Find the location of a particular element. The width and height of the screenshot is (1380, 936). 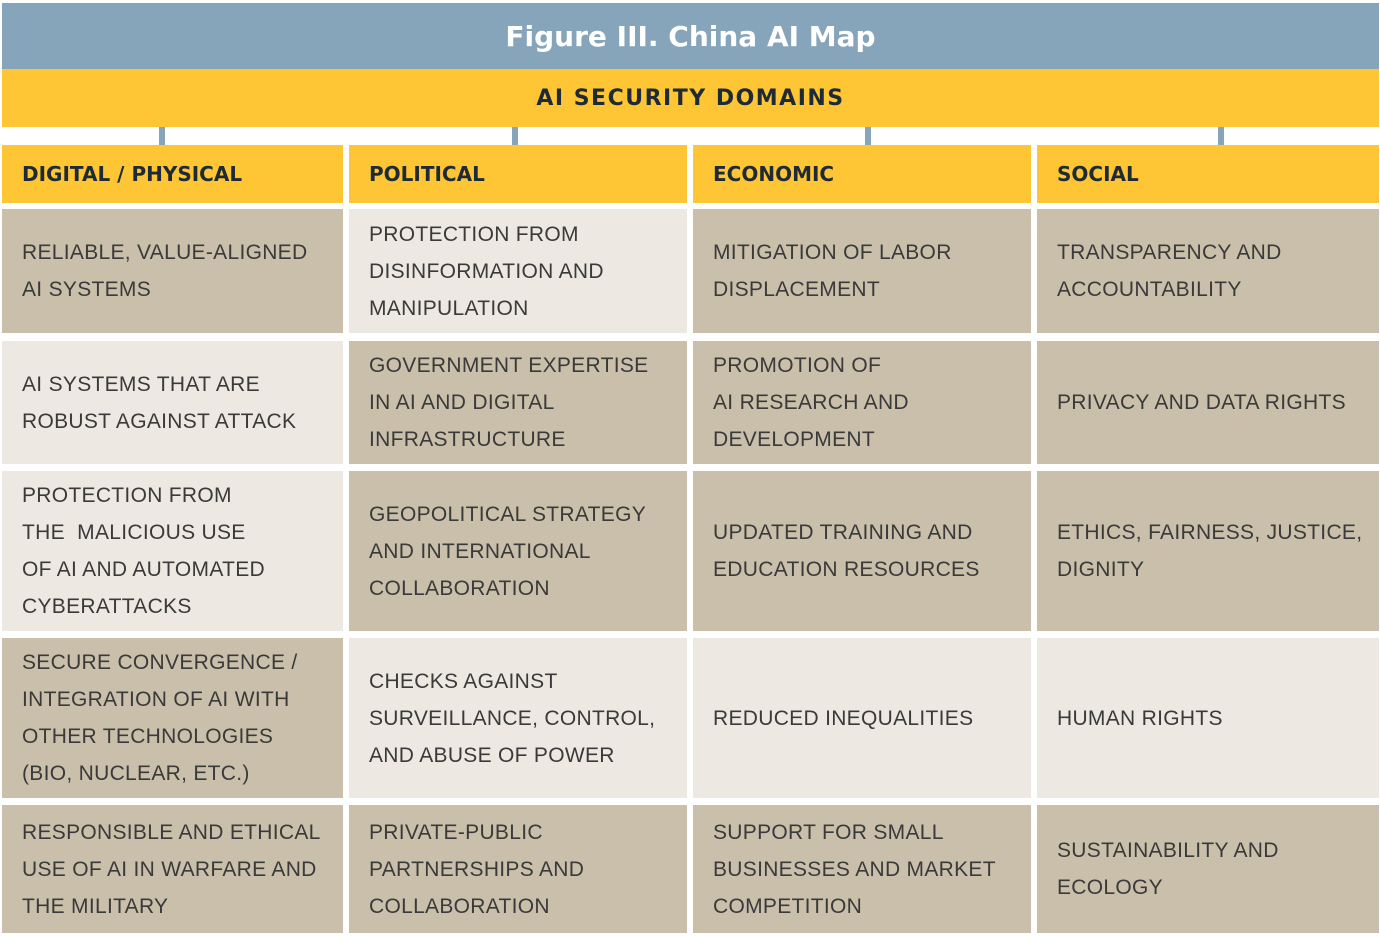

domain-cell-text: PROMOTION OF AI RESEARCH AND DEVELOPMENT is located at coordinates (811, 402).